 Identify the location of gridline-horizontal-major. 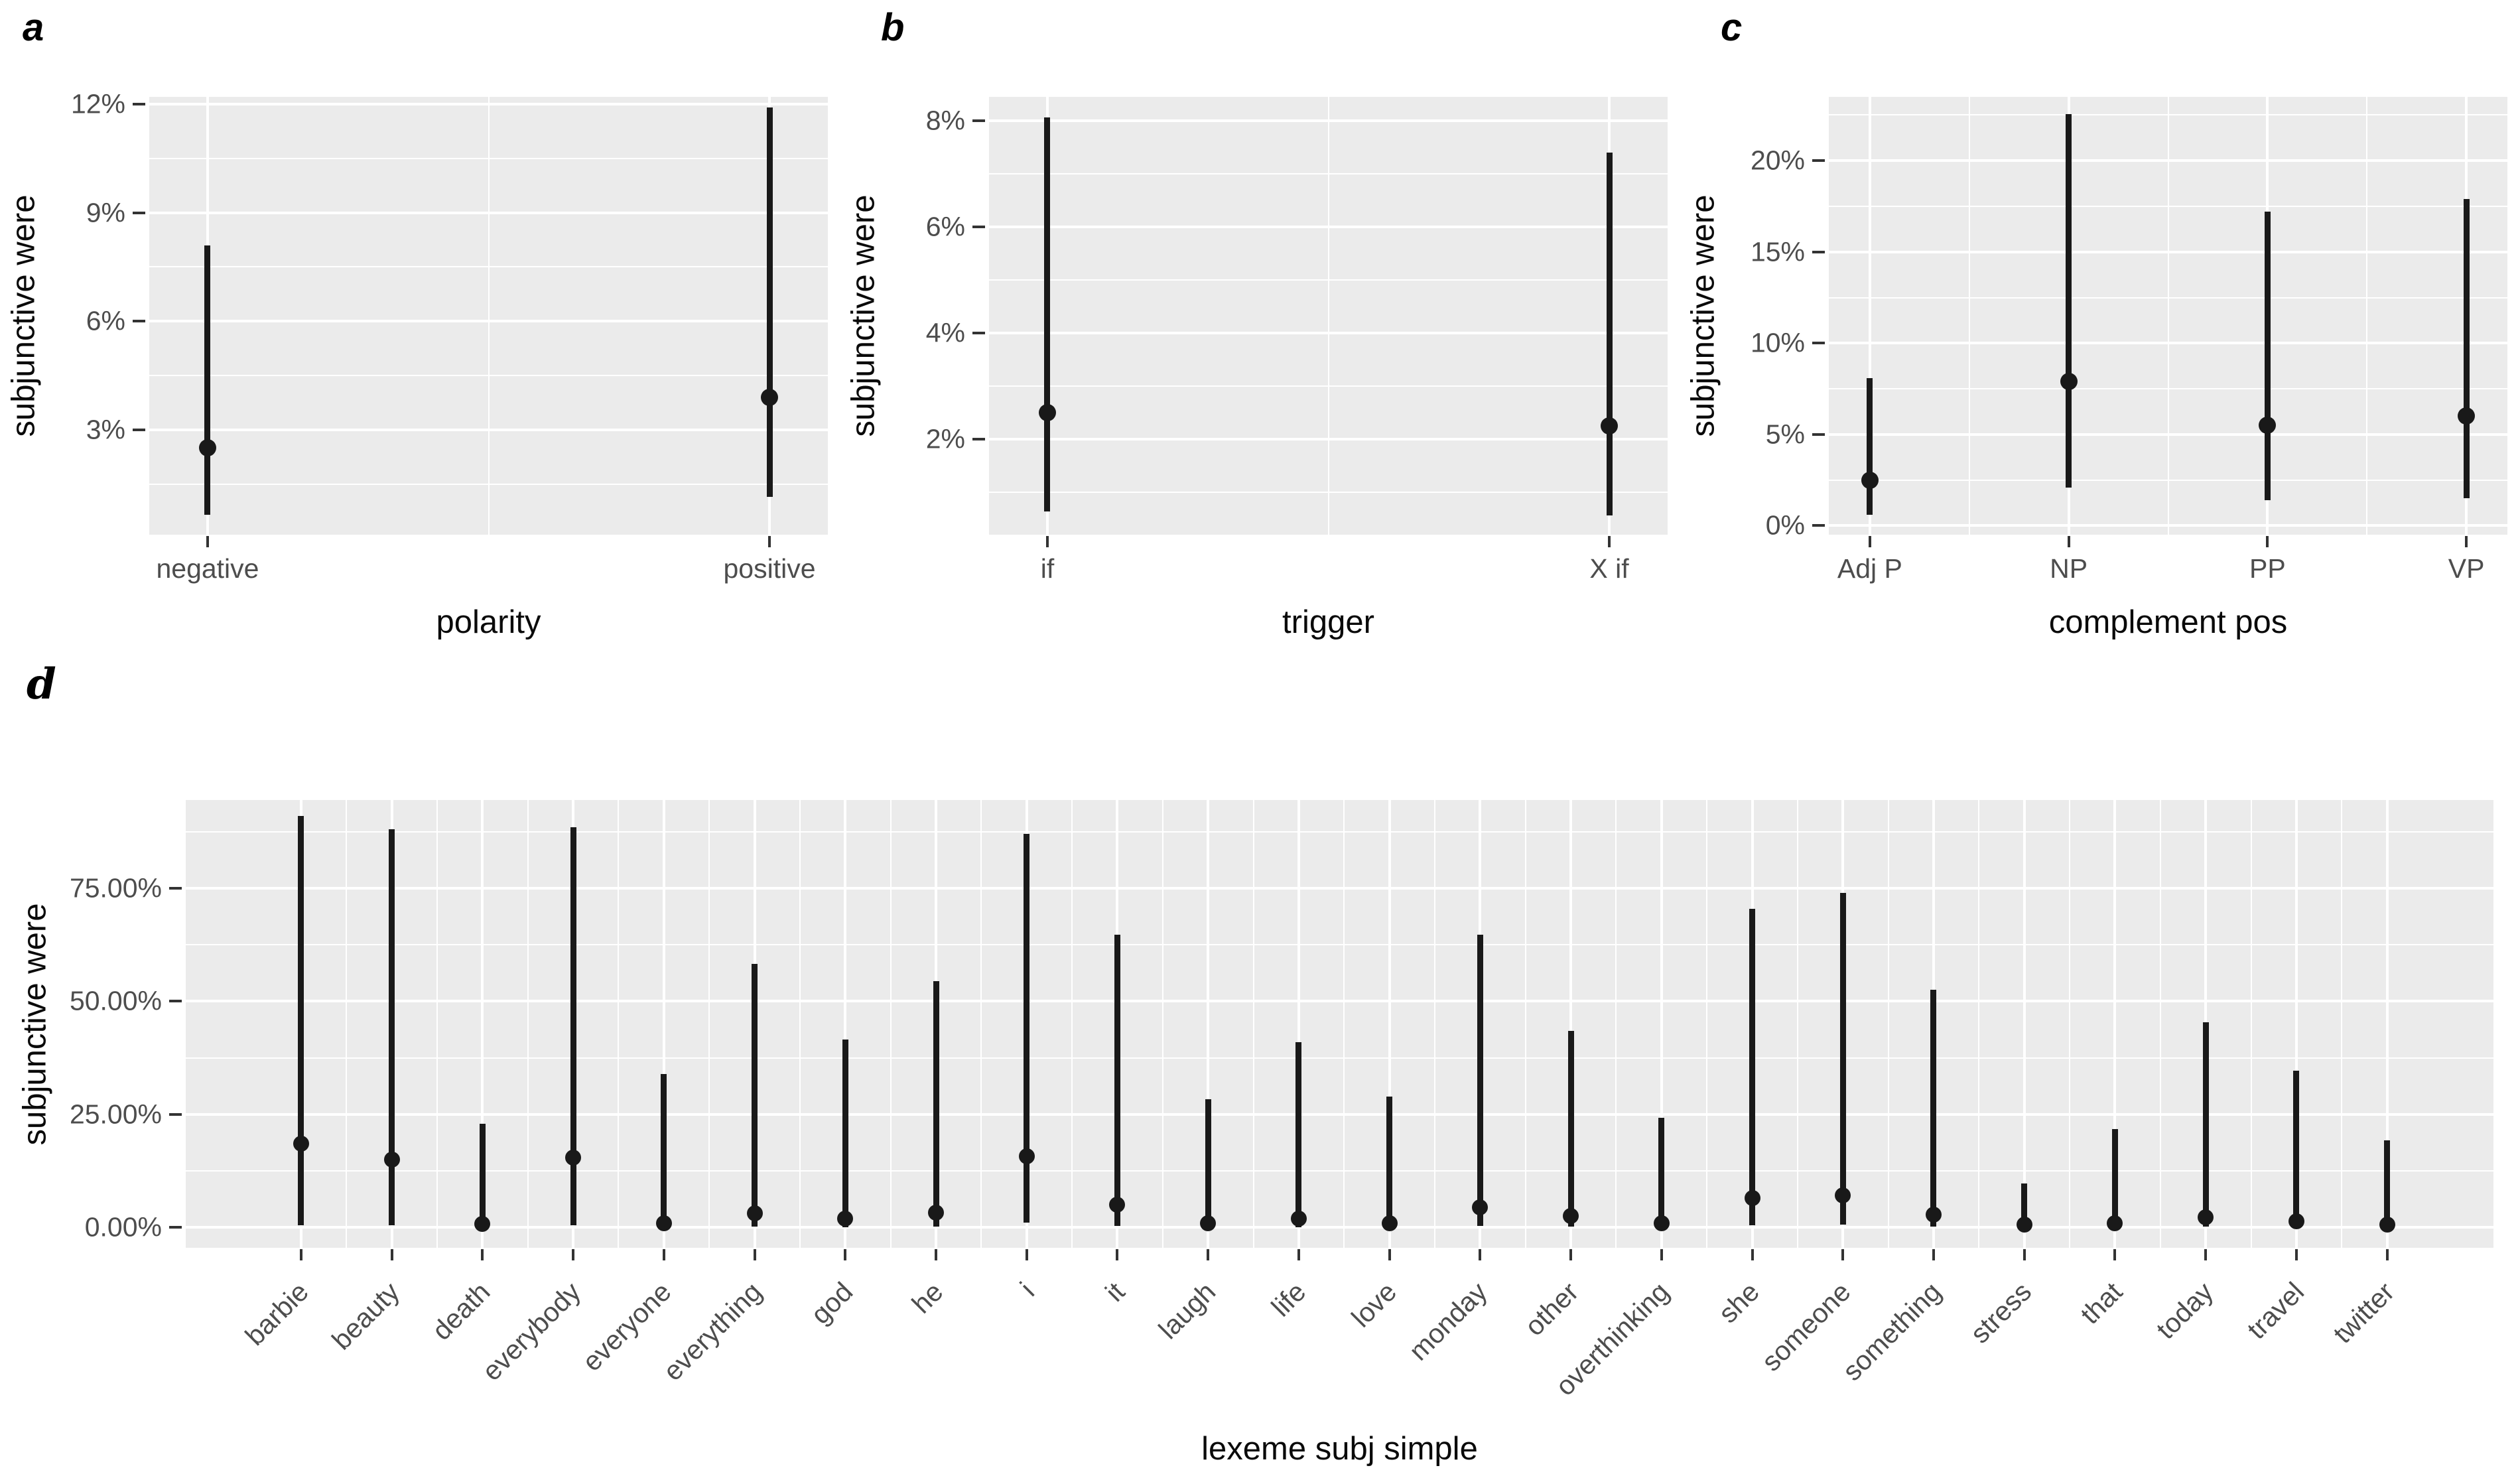
(1339, 888).